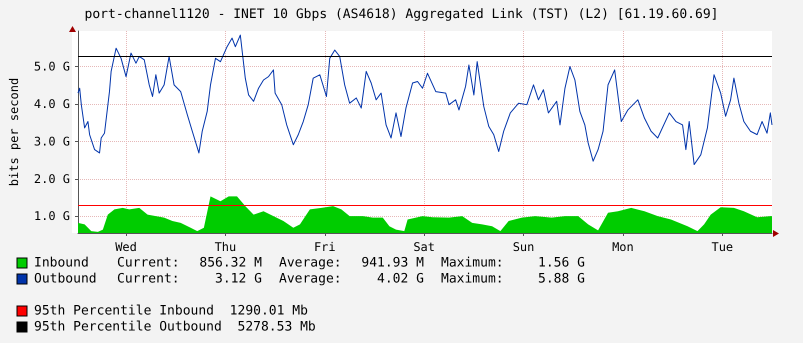  I want to click on x-tick-label: Sun, so click(523, 247).